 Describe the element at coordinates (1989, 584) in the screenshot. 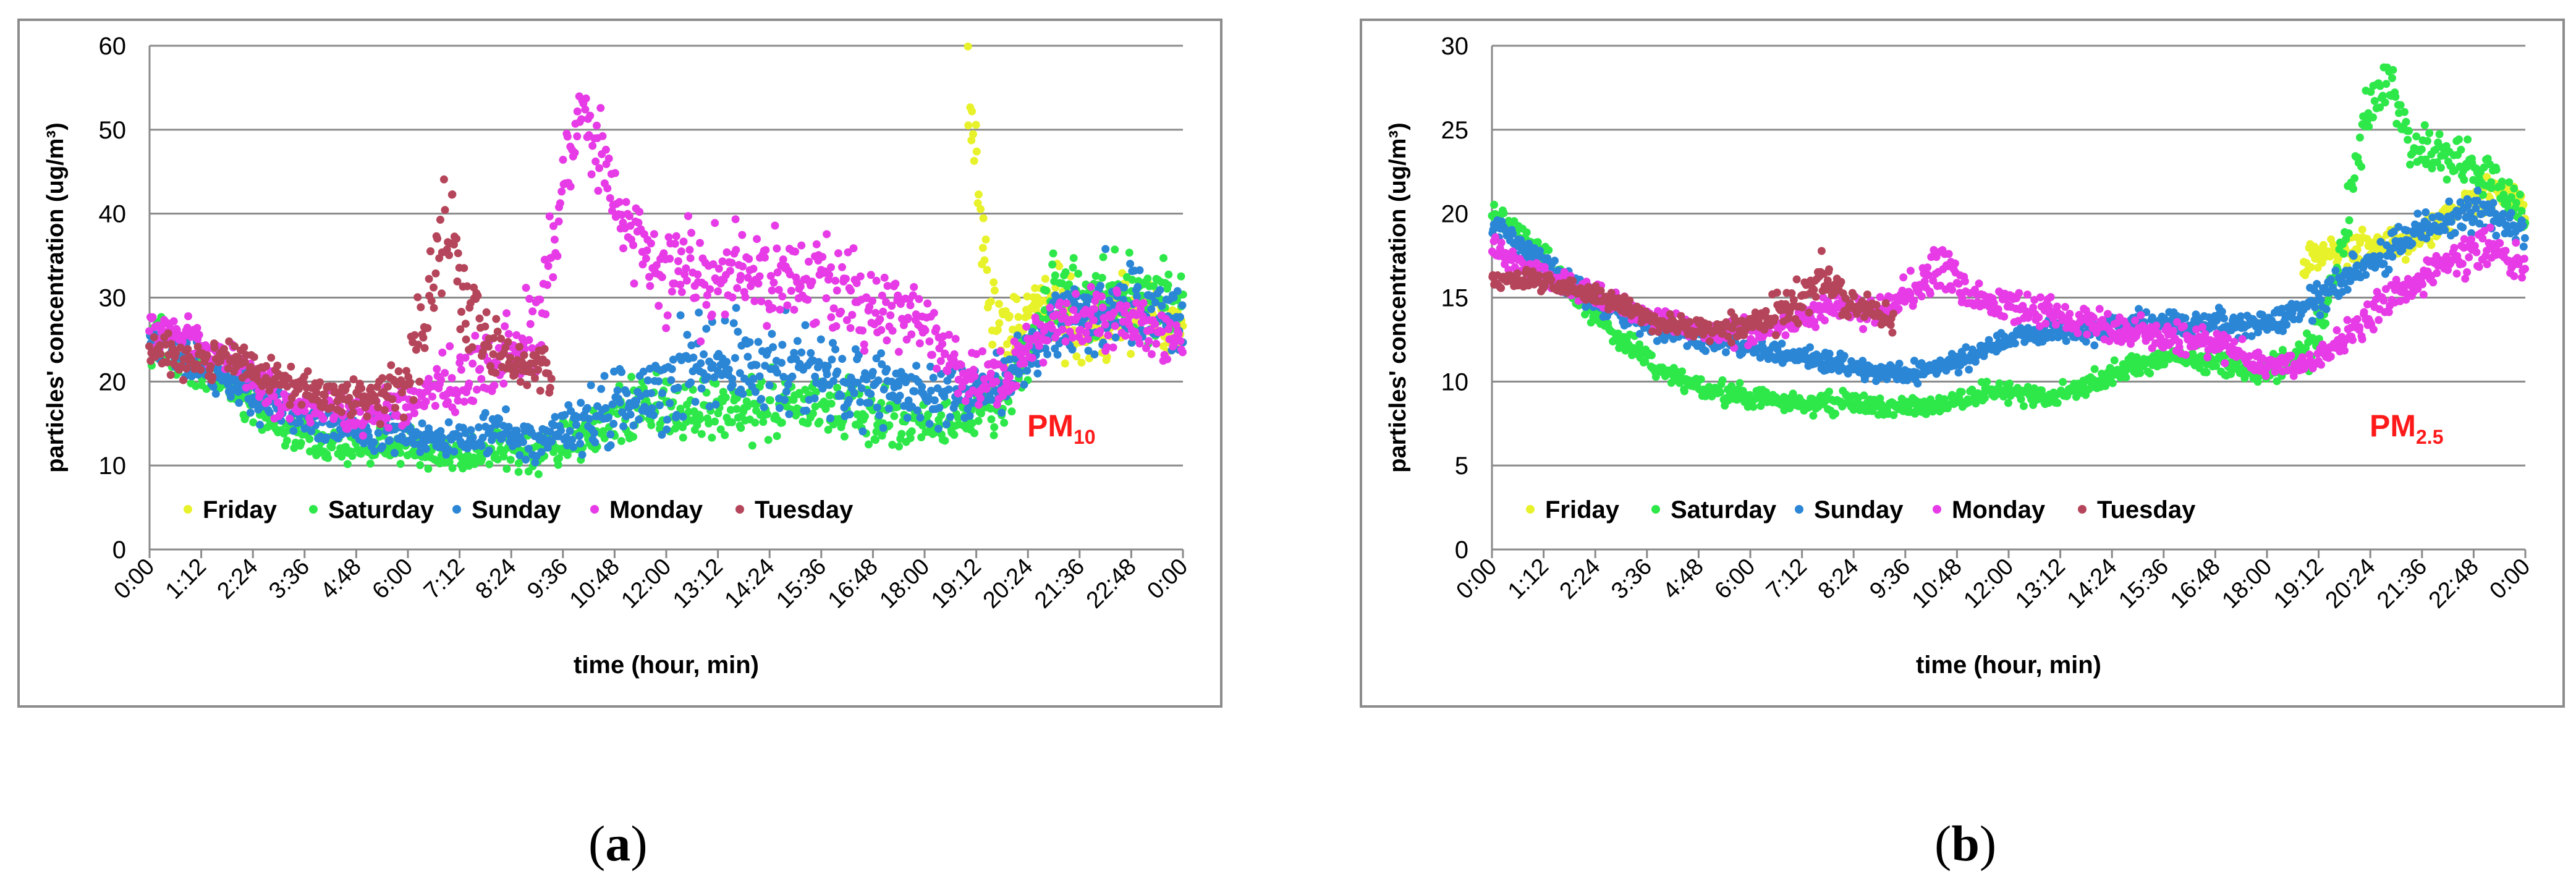

I see `x-tick-label: 12:00` at that location.